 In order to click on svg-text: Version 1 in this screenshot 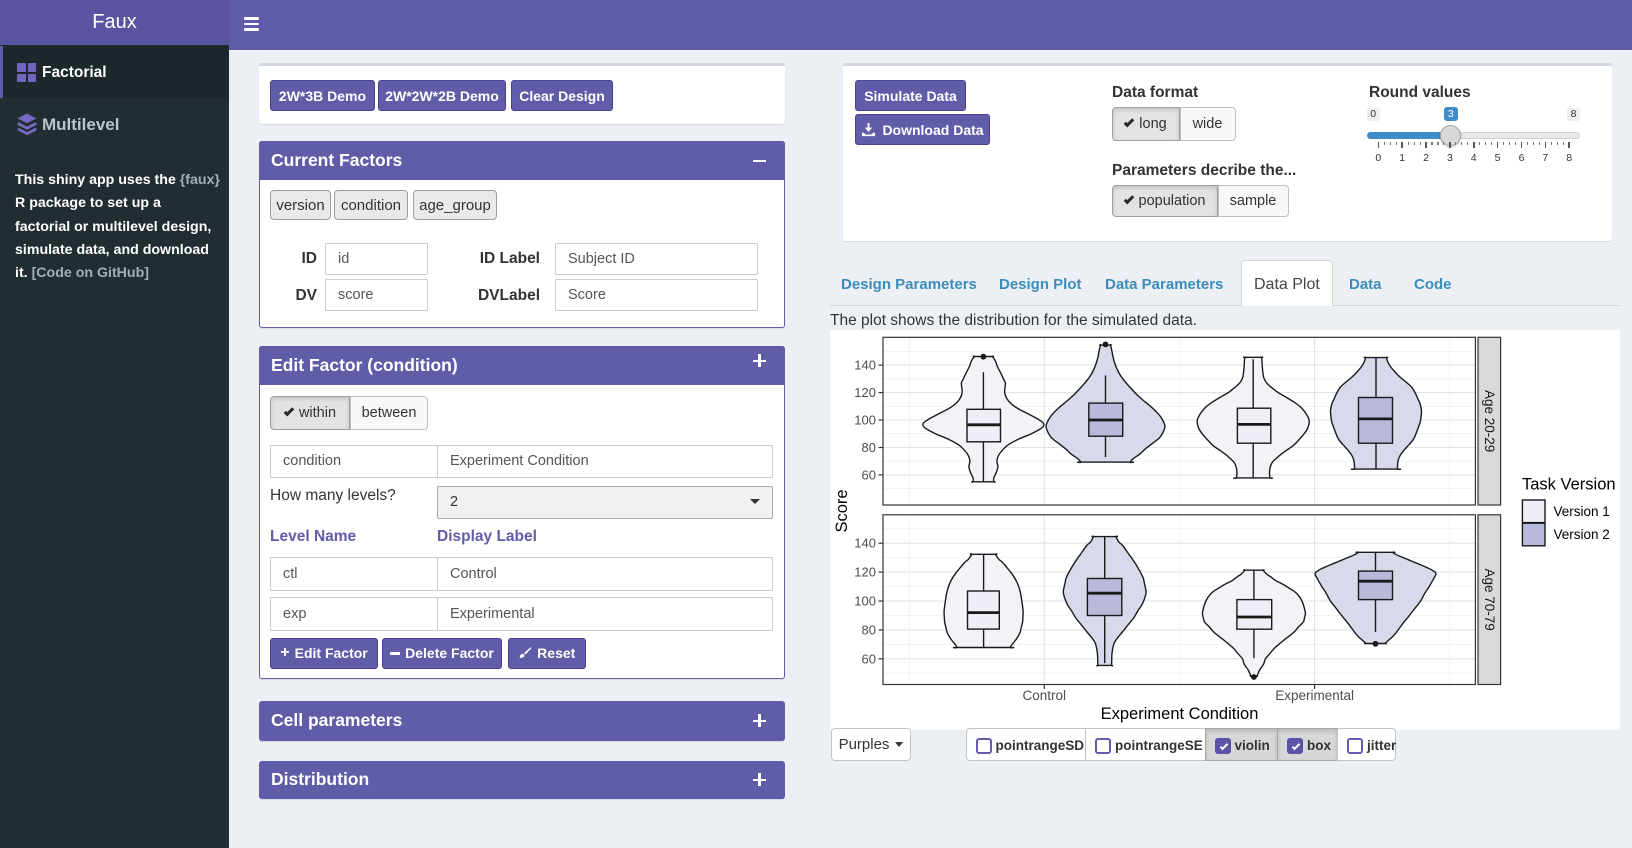, I will do `click(1582, 511)`.